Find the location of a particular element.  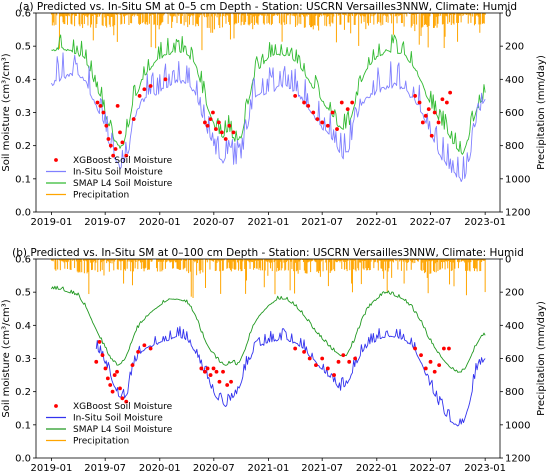

x-tick-label: 2021-07 is located at coordinates (322, 222).